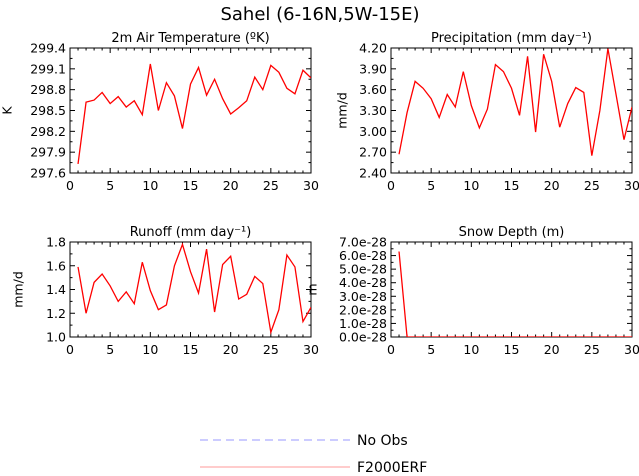 The height and width of the screenshot is (476, 639). What do you see at coordinates (48, 48) in the screenshot?
I see `y-tick-label: 299.4` at bounding box center [48, 48].